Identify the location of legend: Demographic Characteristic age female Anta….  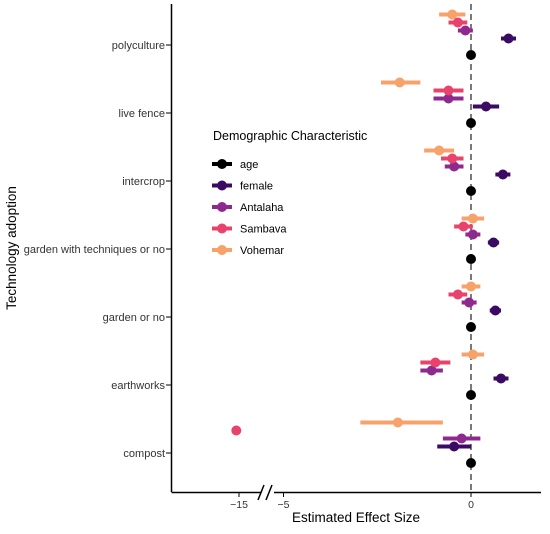
(289, 193).